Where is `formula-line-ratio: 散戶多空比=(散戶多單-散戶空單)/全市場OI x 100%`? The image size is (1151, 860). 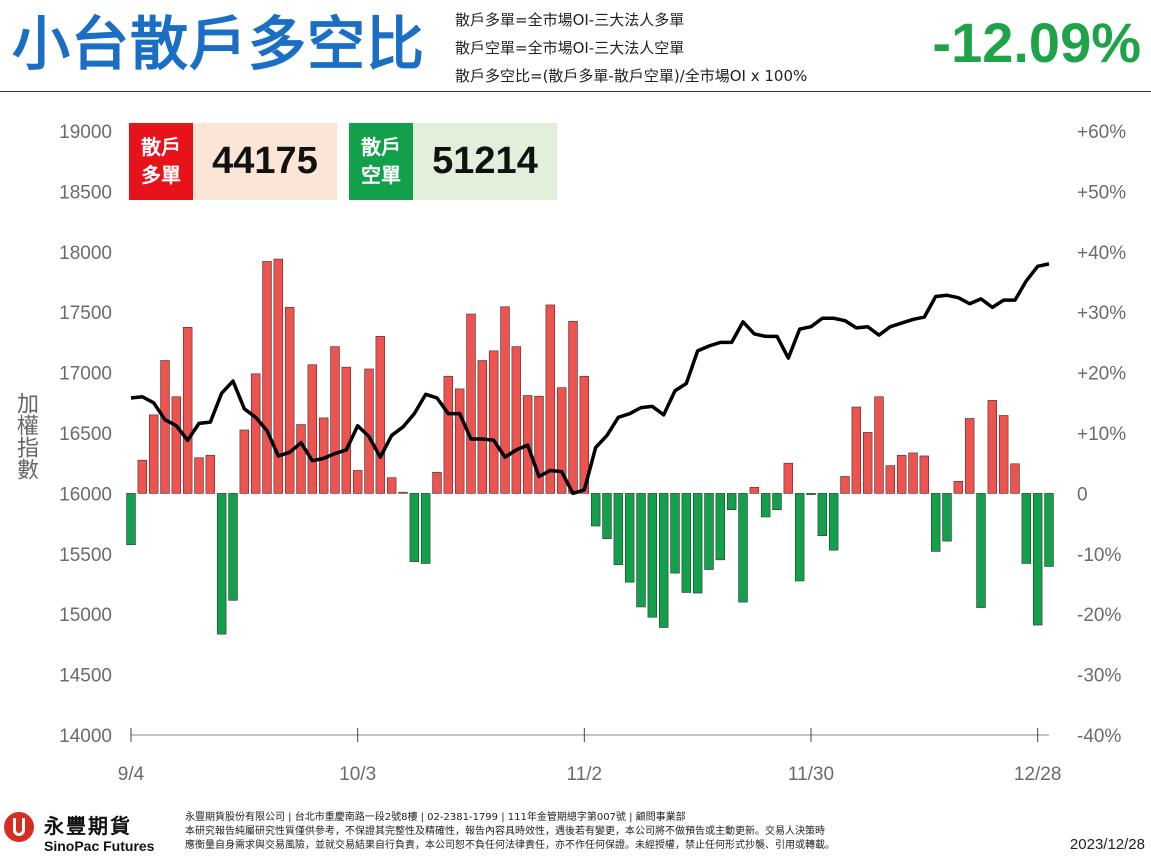
formula-line-ratio: 散戶多空比=(散戶多單-散戶空單)/全市場OI x 100% is located at coordinates (631, 76).